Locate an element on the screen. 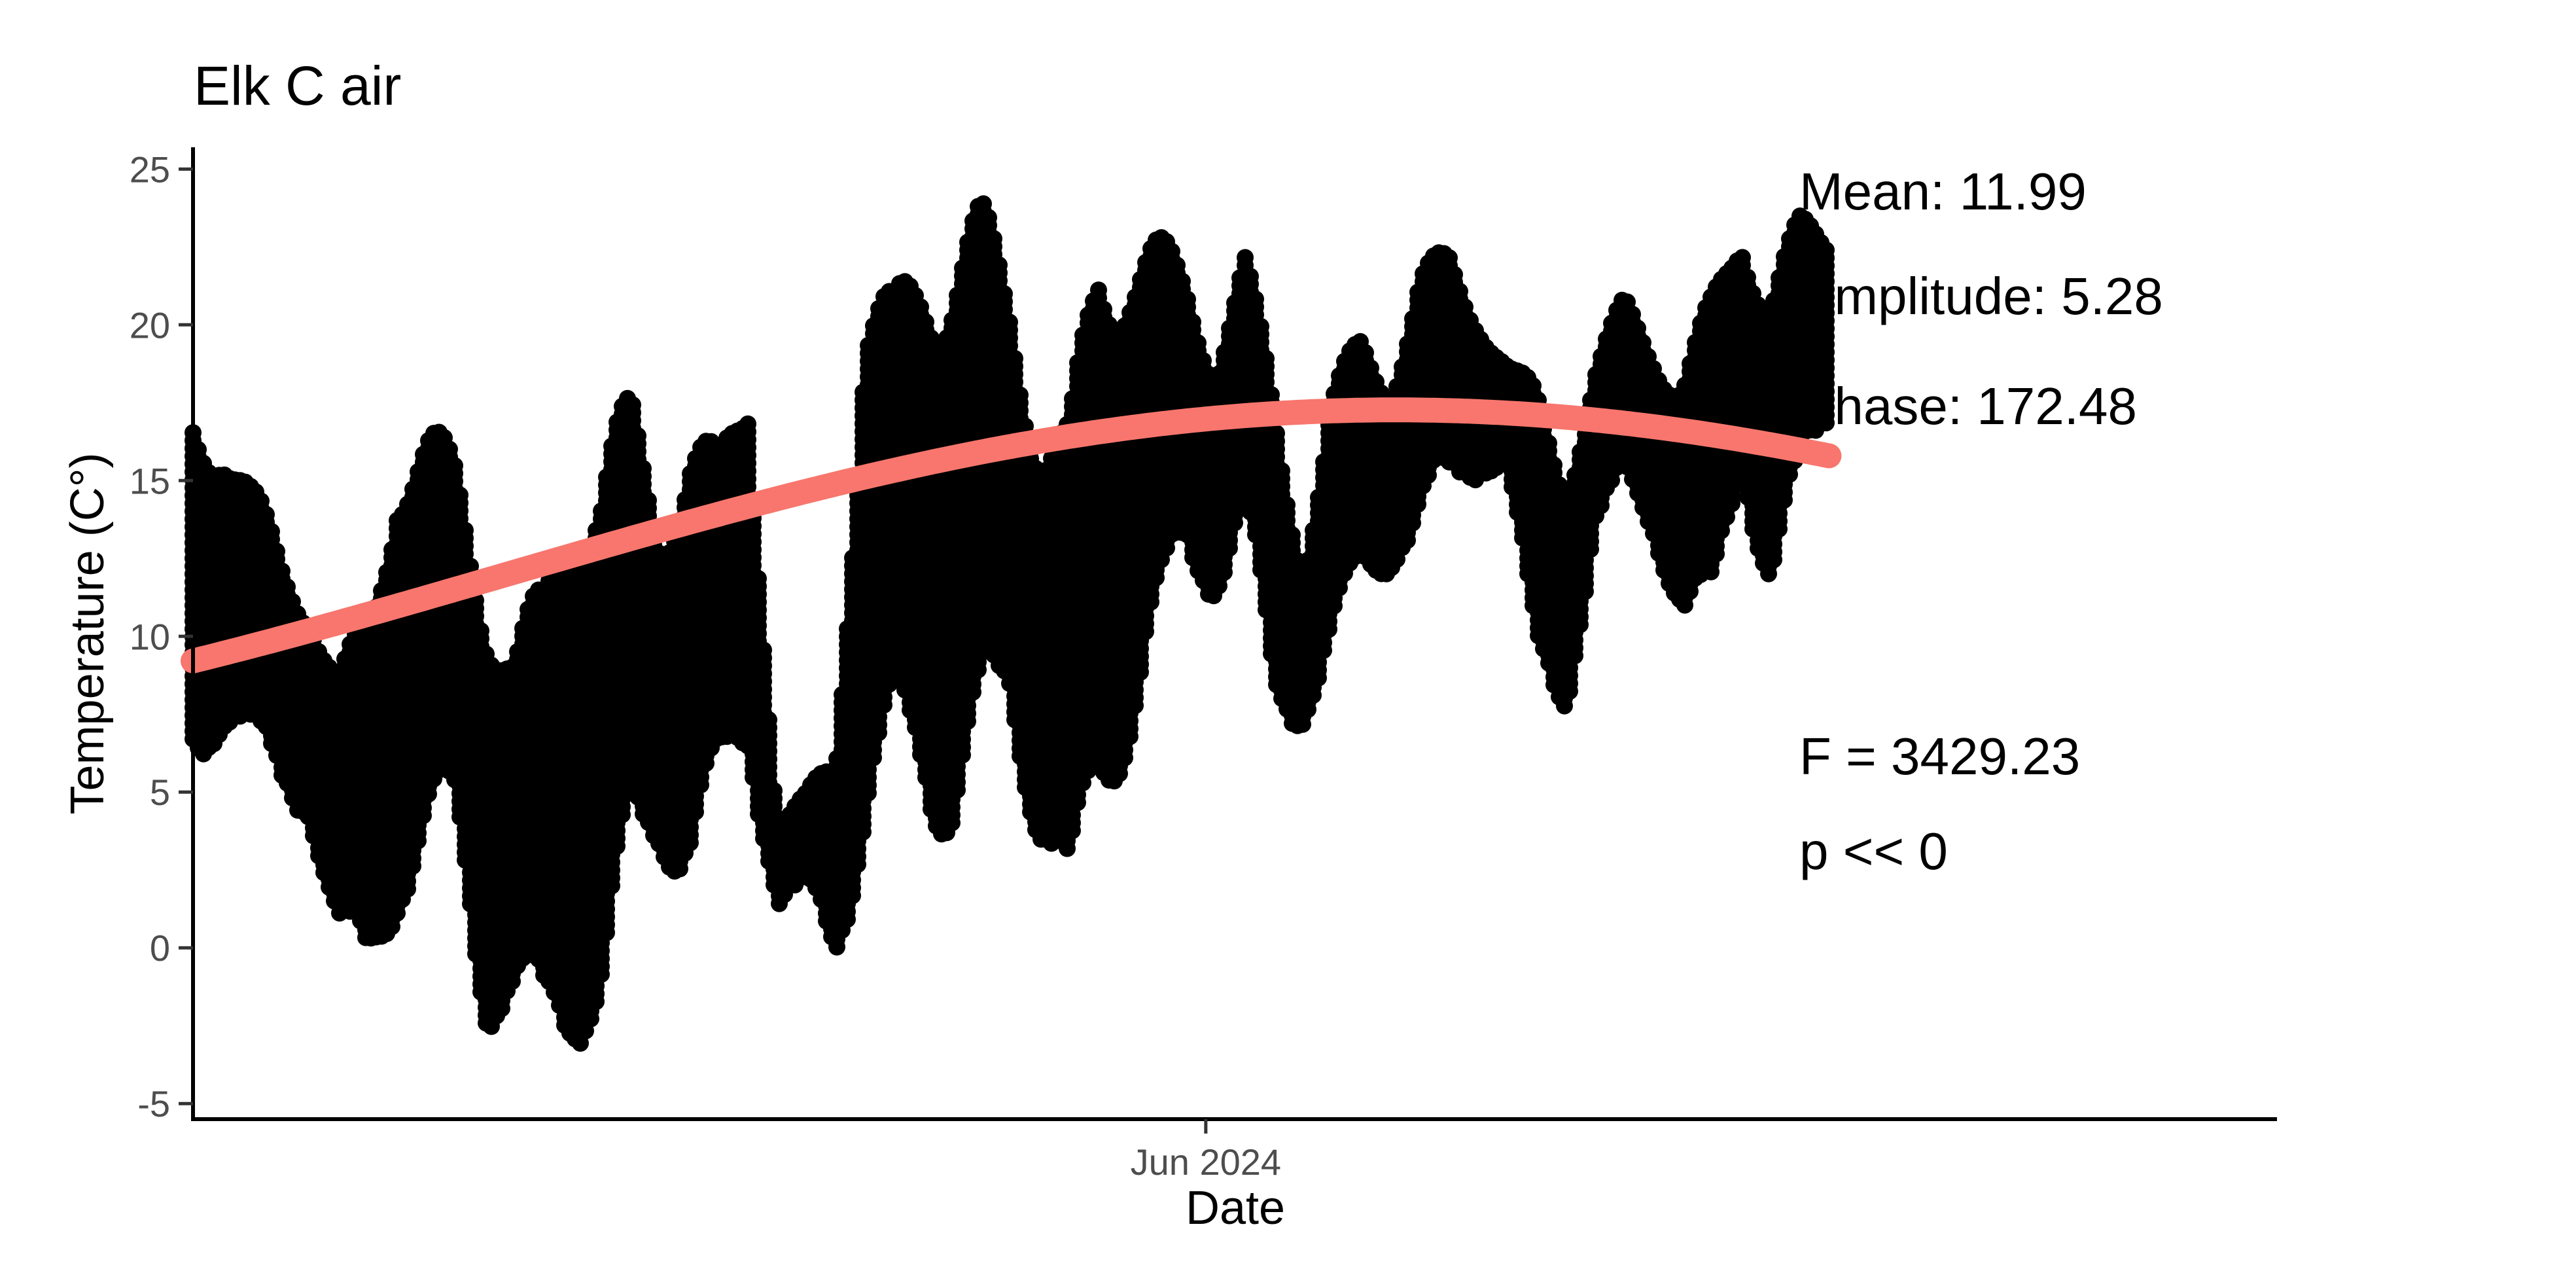  chart-title: Elk C air is located at coordinates (297, 85).